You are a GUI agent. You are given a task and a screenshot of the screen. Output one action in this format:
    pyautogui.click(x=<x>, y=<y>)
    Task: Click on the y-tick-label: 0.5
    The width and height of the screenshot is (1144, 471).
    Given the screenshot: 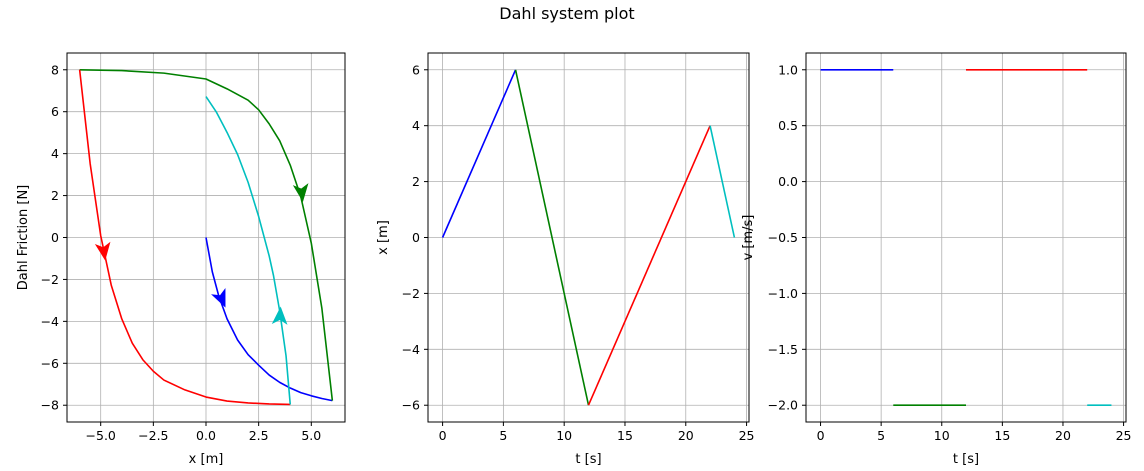 What is the action you would take?
    pyautogui.click(x=788, y=125)
    